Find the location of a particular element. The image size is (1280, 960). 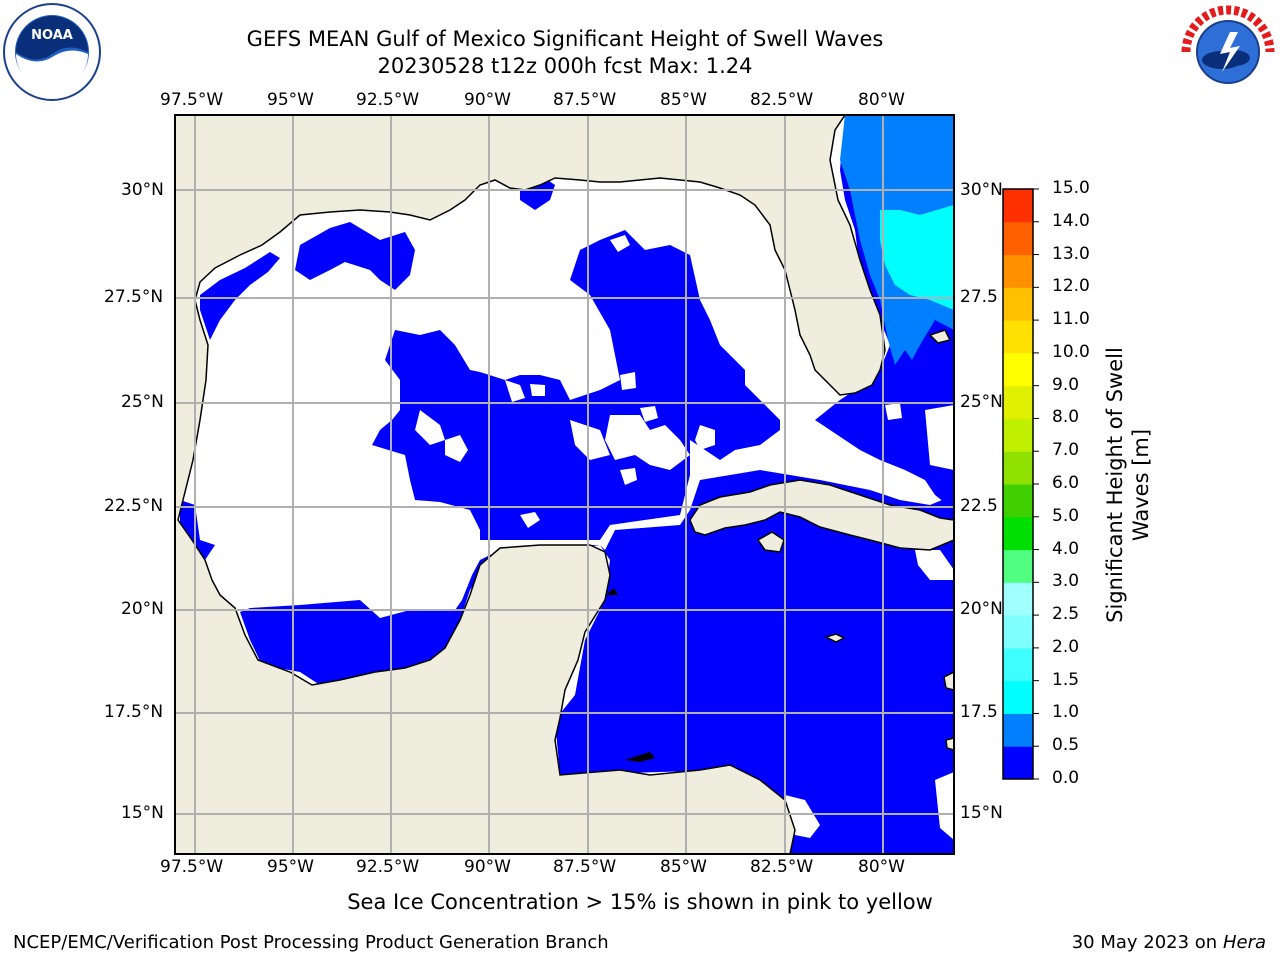

lon-tick-top: 80°W is located at coordinates (881, 100).